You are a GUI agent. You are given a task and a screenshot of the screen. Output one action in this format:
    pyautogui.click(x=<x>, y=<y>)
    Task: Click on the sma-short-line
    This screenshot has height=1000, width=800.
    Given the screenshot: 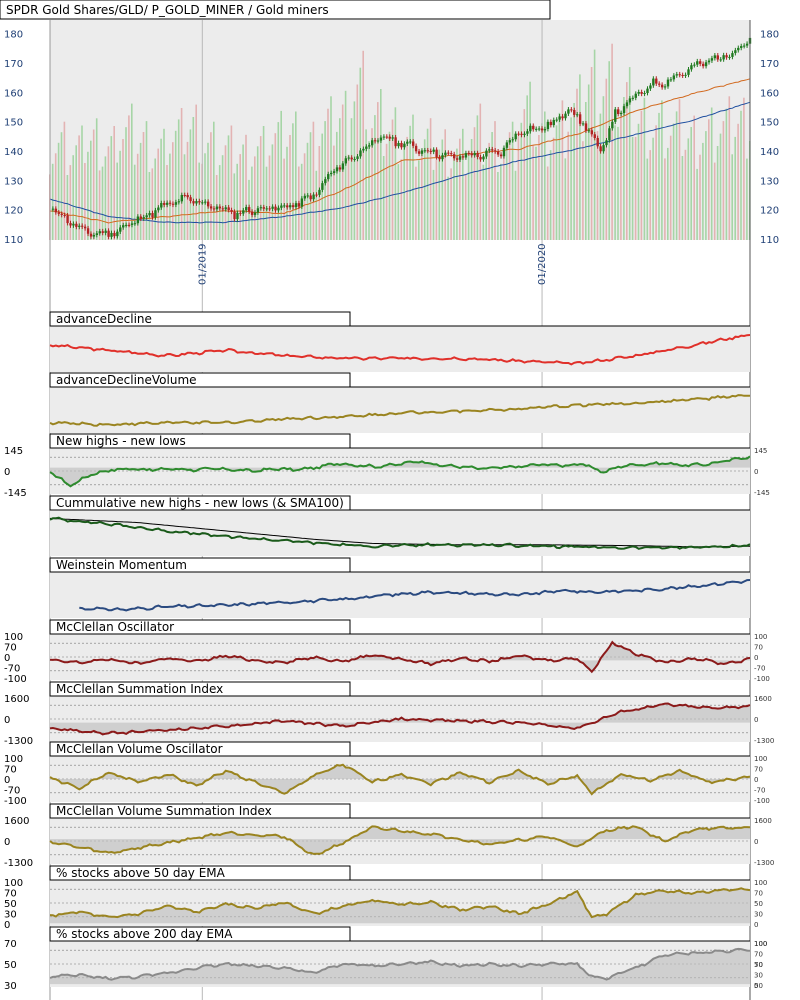 What is the action you would take?
    pyautogui.click(x=400, y=151)
    